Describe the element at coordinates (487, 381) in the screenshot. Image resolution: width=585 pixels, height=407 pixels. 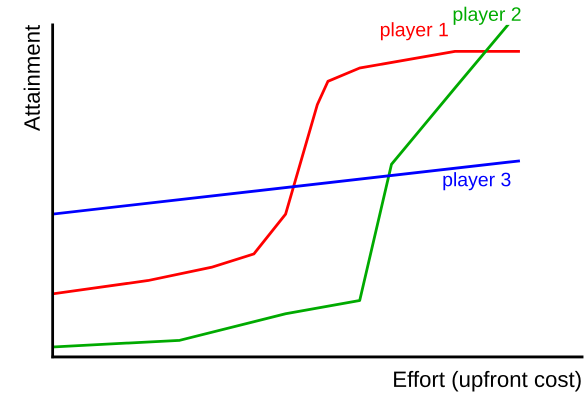
I see `x-axis-title: Effort (upfront cost)` at that location.